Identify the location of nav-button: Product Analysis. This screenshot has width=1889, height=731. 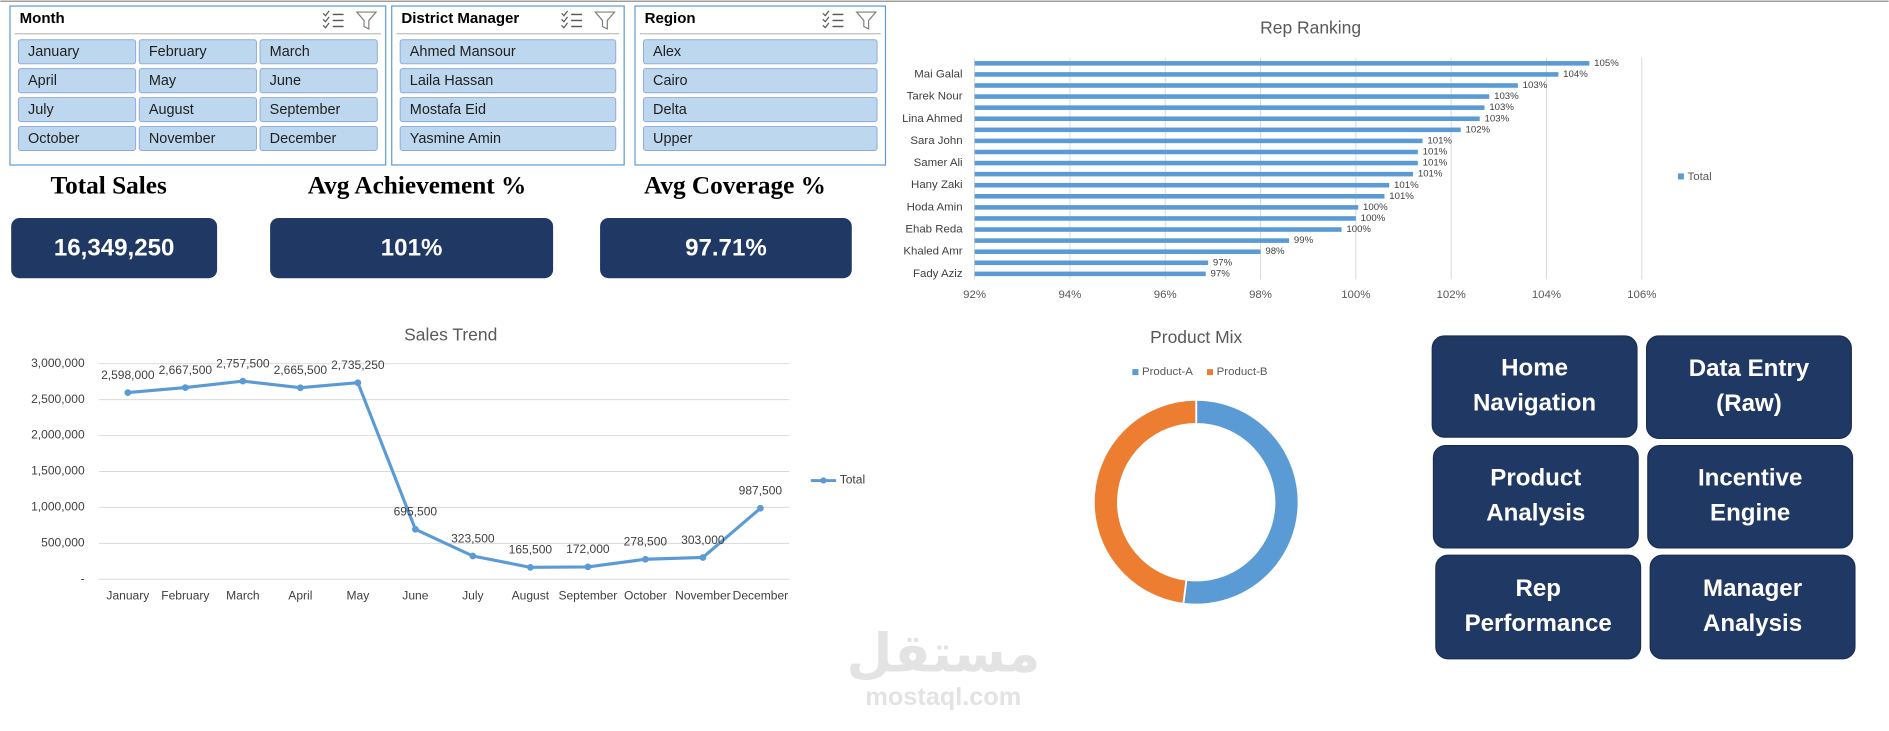
(1535, 496).